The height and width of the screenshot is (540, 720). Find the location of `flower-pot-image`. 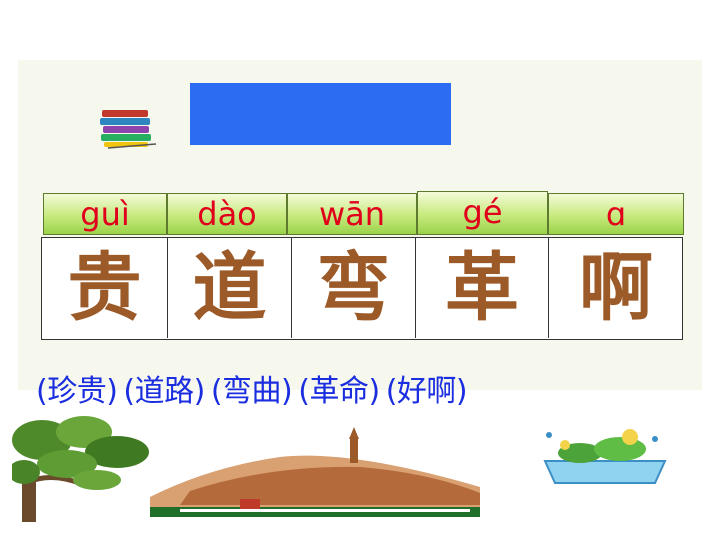

flower-pot-image is located at coordinates (605, 456).